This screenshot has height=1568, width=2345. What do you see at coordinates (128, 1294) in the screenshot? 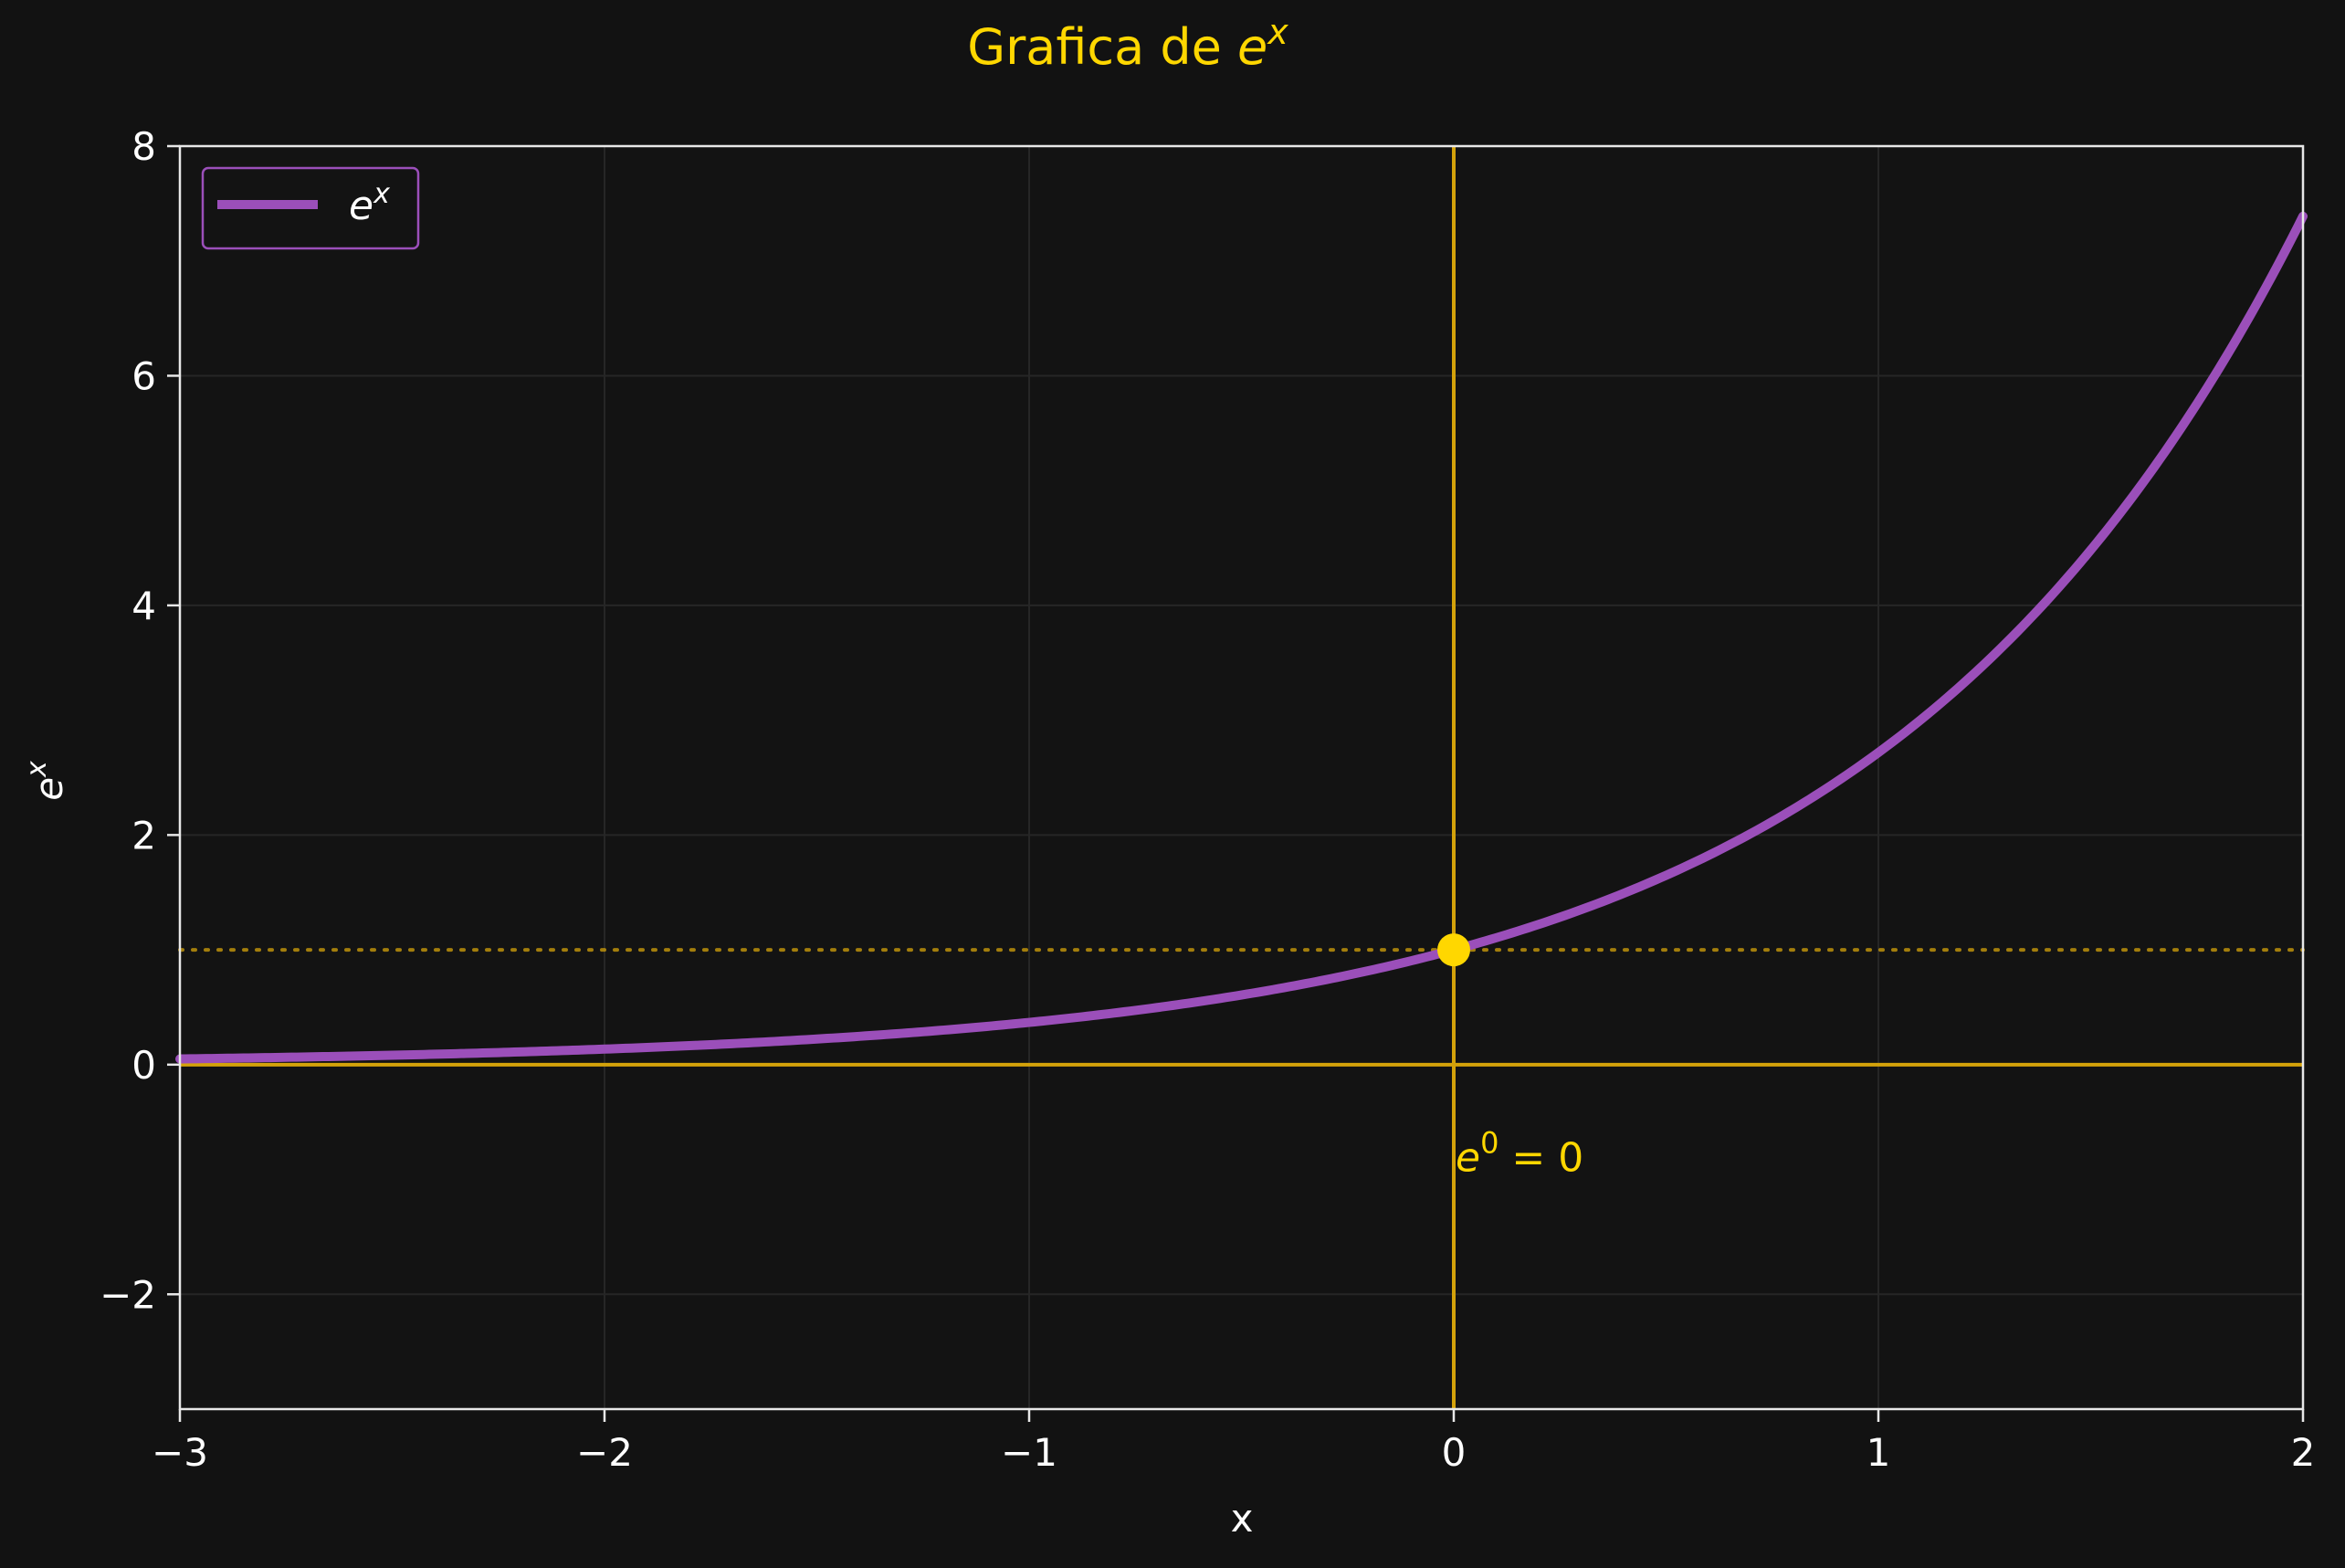
I see `y-tick-label: −2` at bounding box center [128, 1294].